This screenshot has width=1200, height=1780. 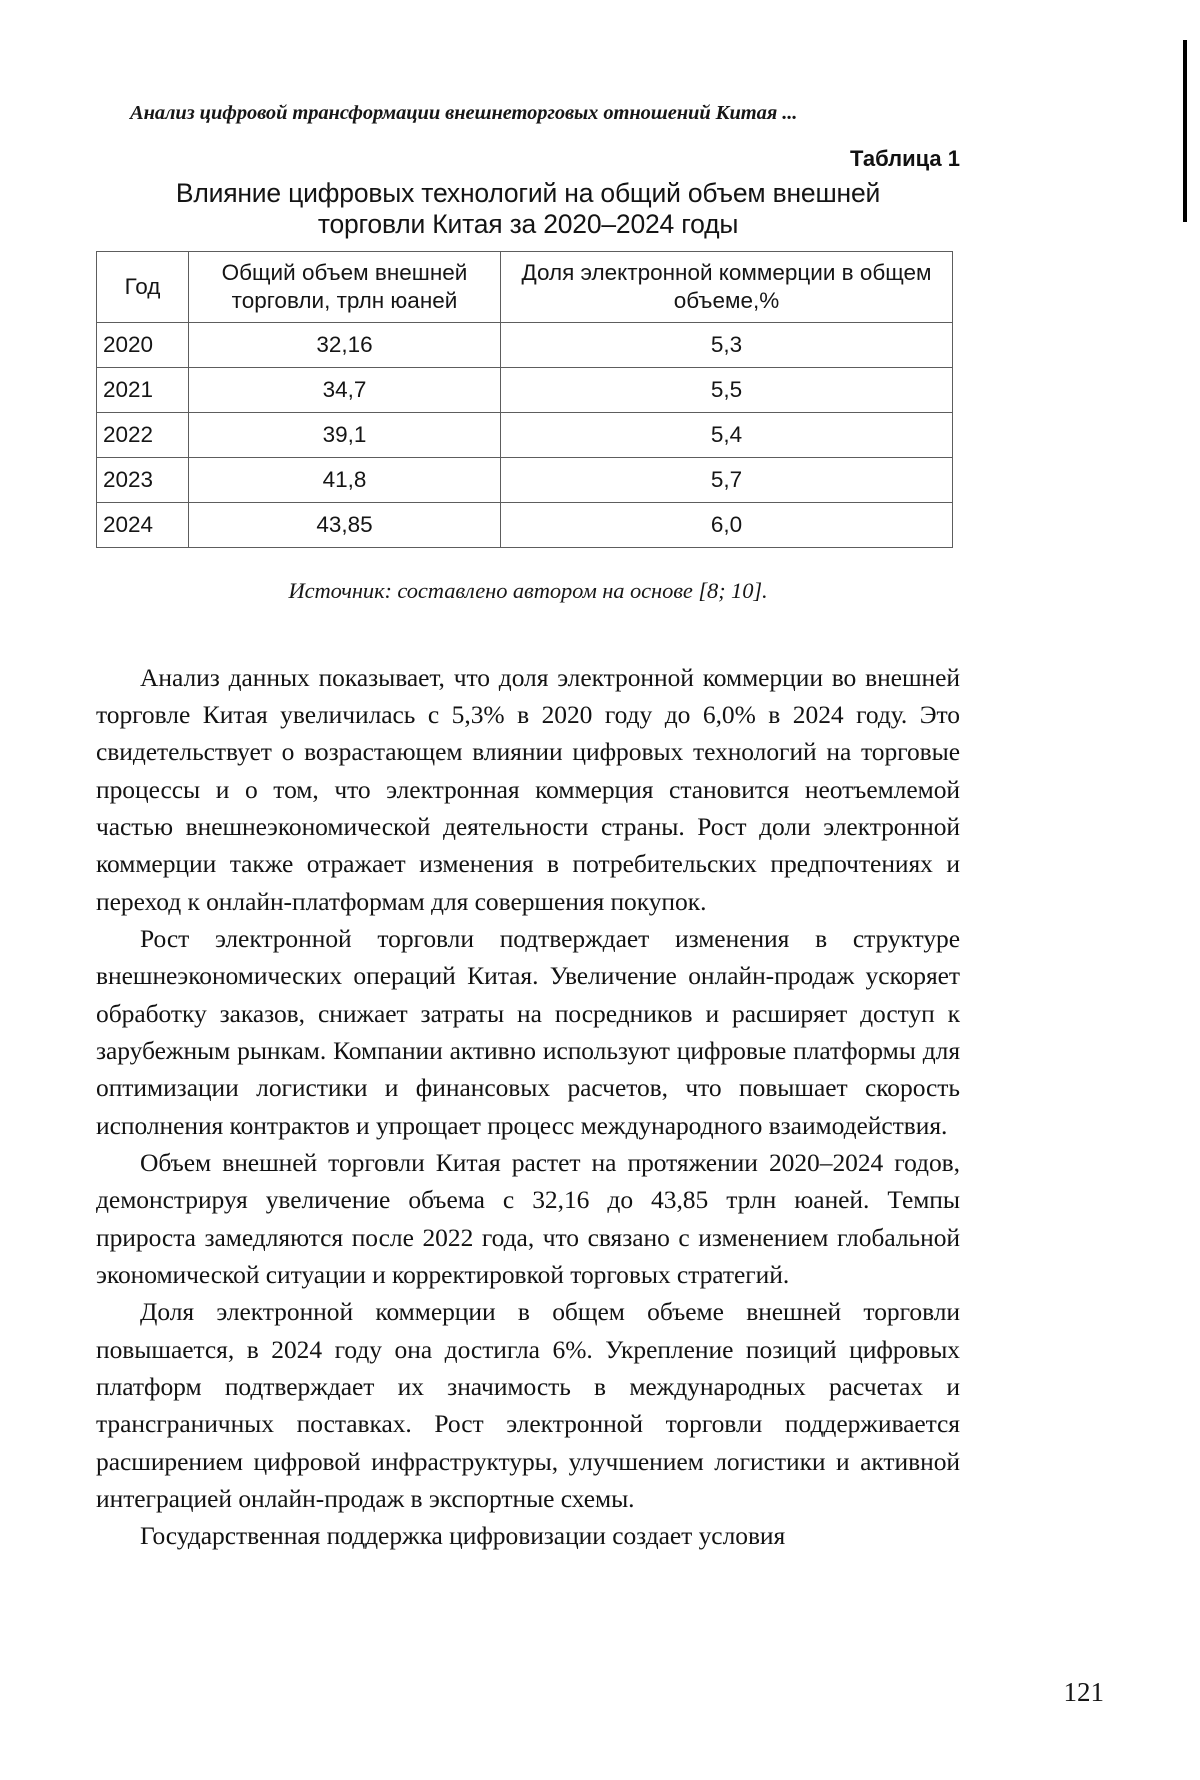 I want to click on cell-year: 2020, so click(x=142, y=344).